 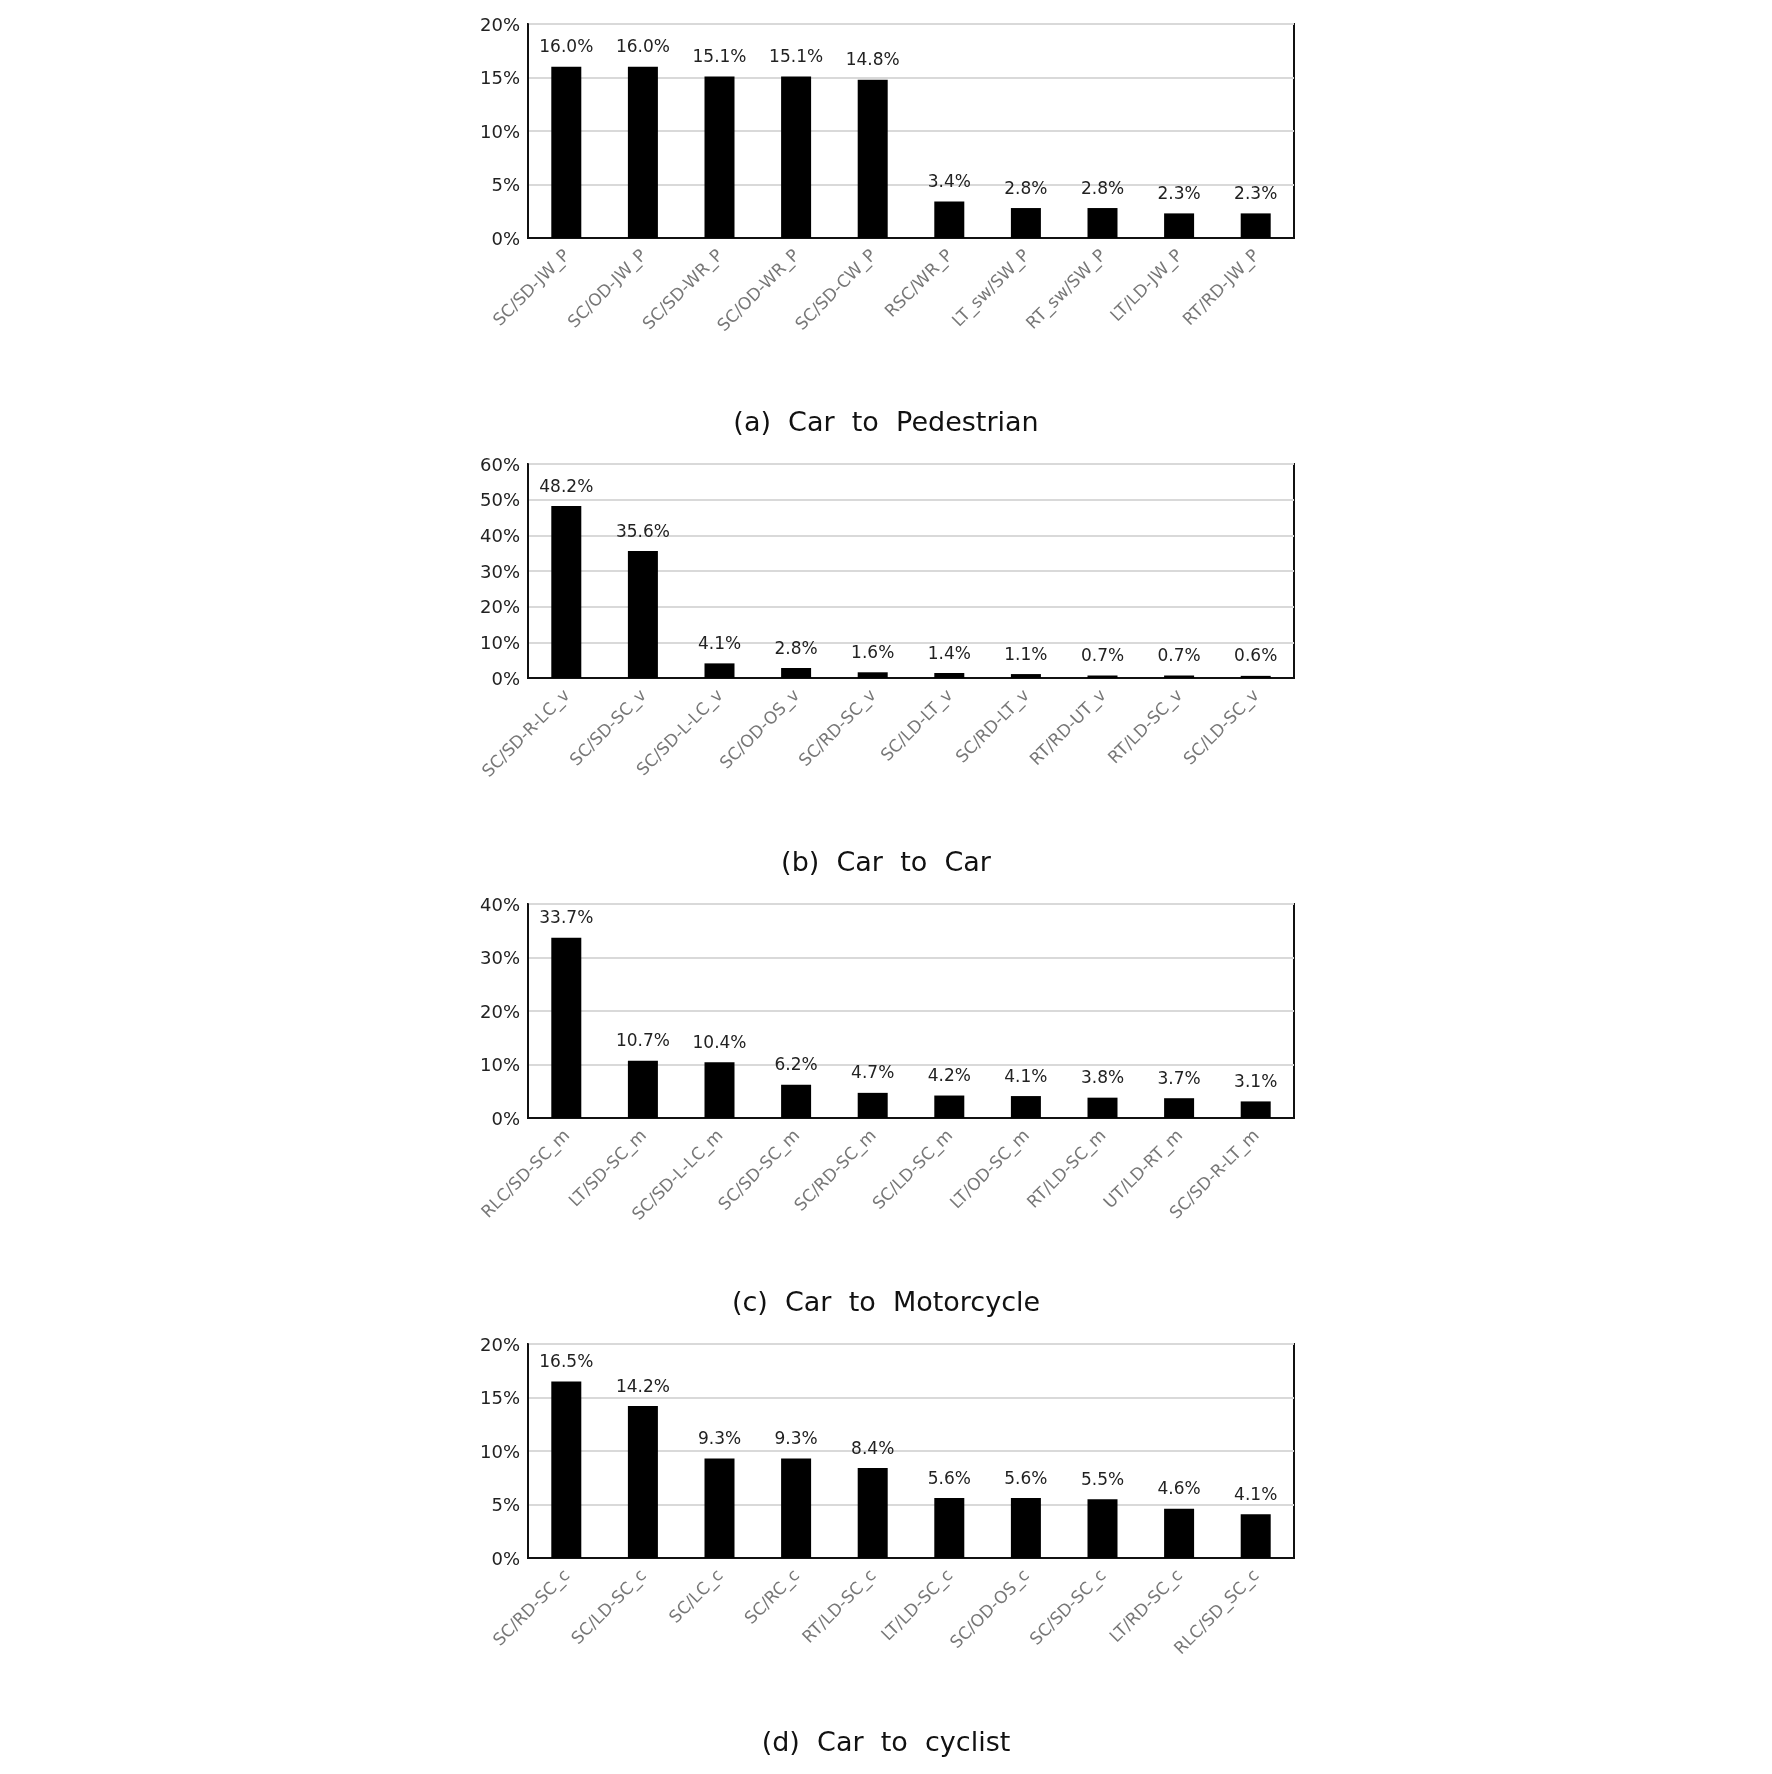 I want to click on y-tick-label: 60%, so click(x=499, y=464).